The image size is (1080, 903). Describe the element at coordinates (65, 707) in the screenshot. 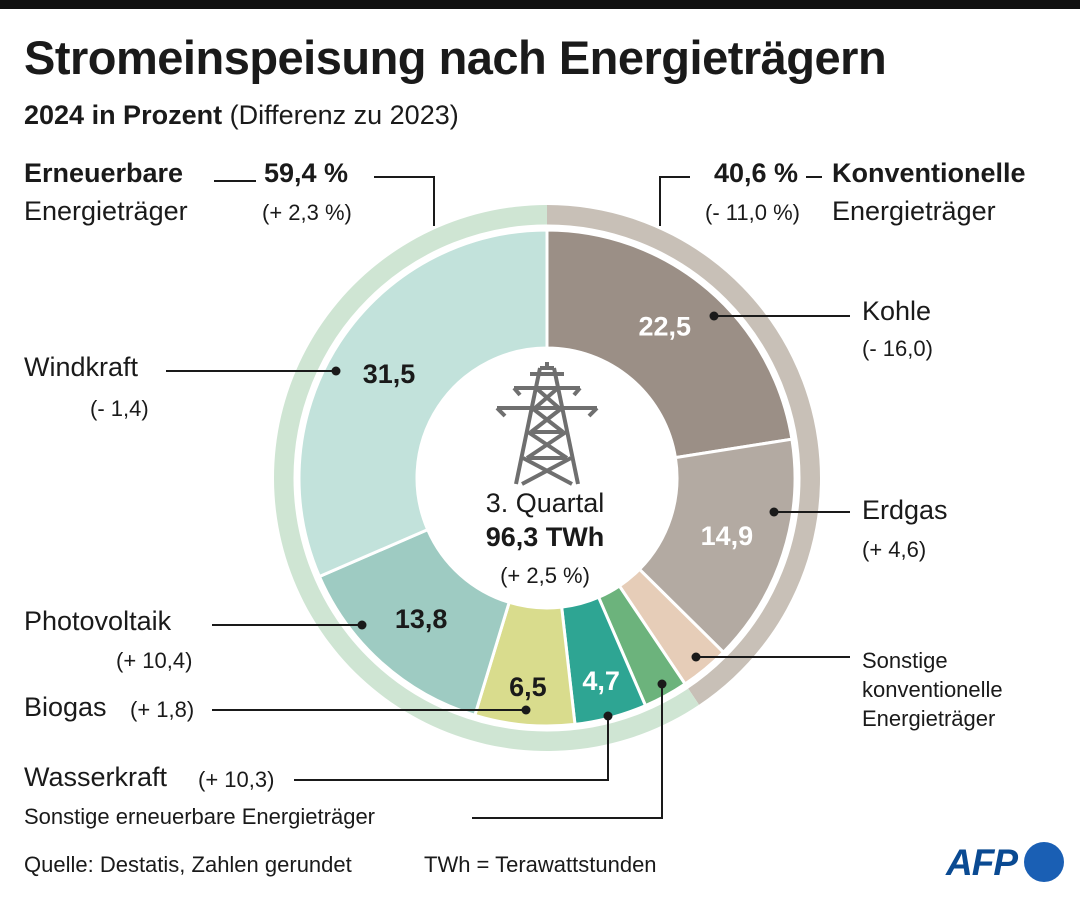

I see `label-biogas: Biogas` at that location.